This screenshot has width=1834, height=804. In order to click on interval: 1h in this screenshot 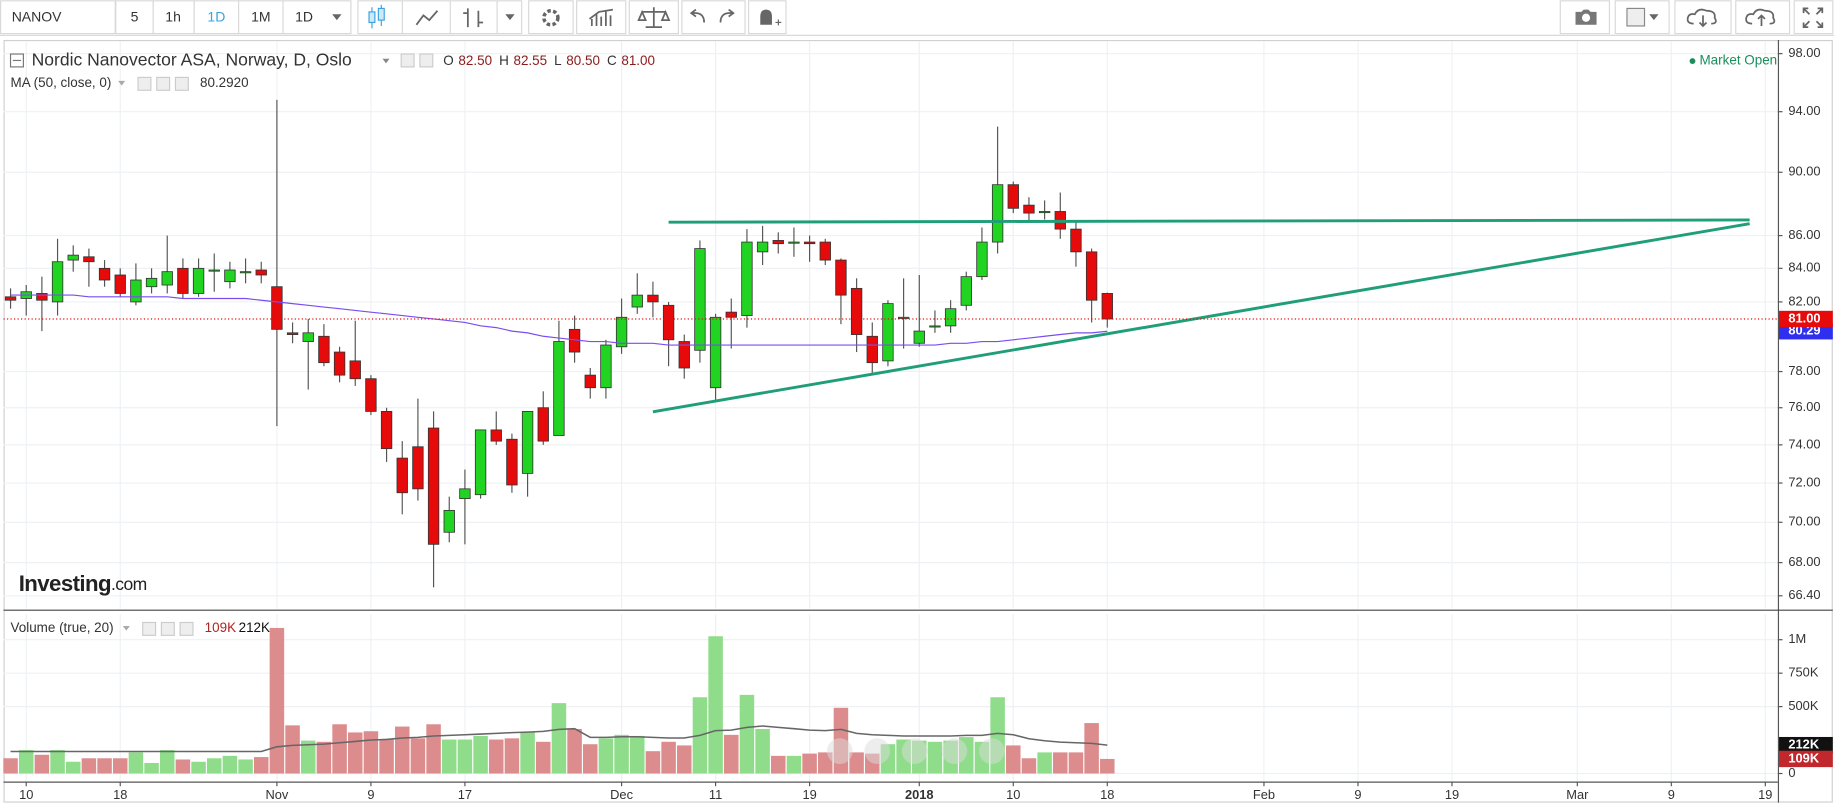, I will do `click(173, 16)`.